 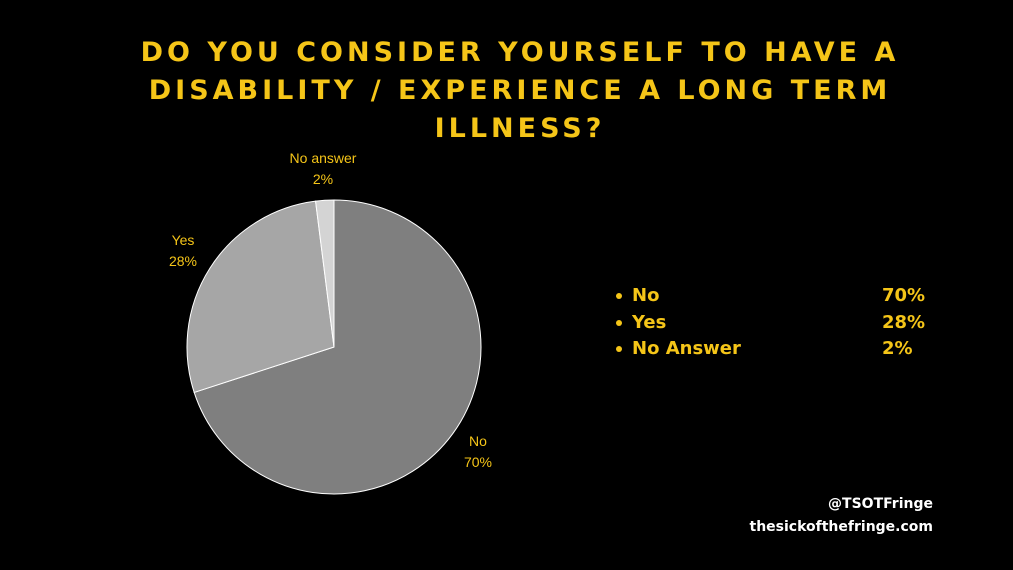 What do you see at coordinates (646, 295) in the screenshot?
I see `legend-label: No` at bounding box center [646, 295].